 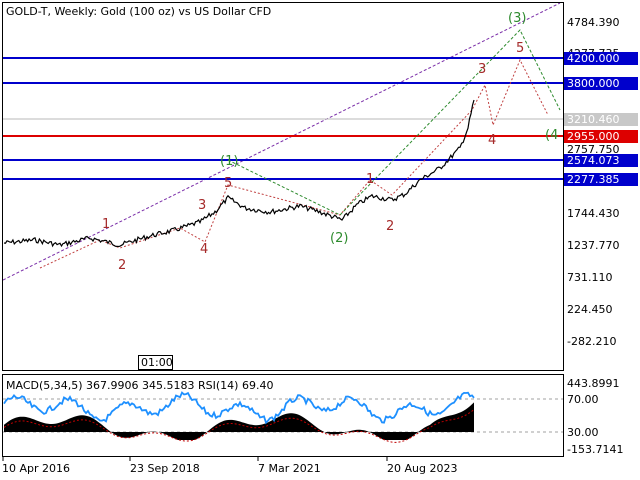 I want to click on wave-label-red-3: 3, so click(x=202, y=205).